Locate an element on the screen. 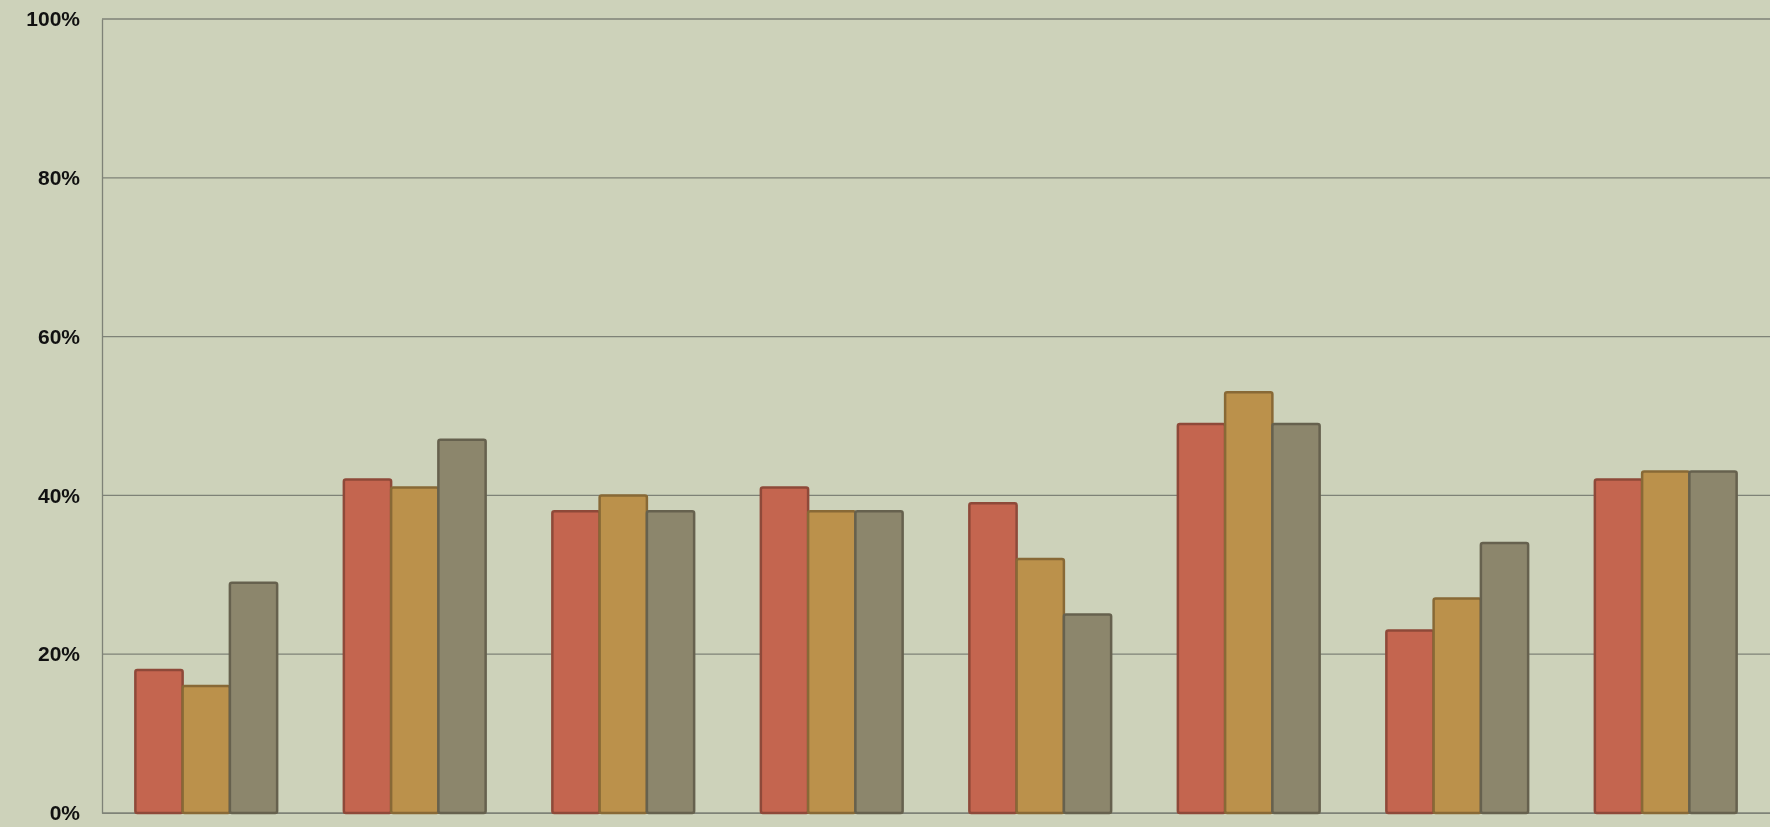 The height and width of the screenshot is (827, 1770). y-tick-label: 100% is located at coordinates (53, 19).